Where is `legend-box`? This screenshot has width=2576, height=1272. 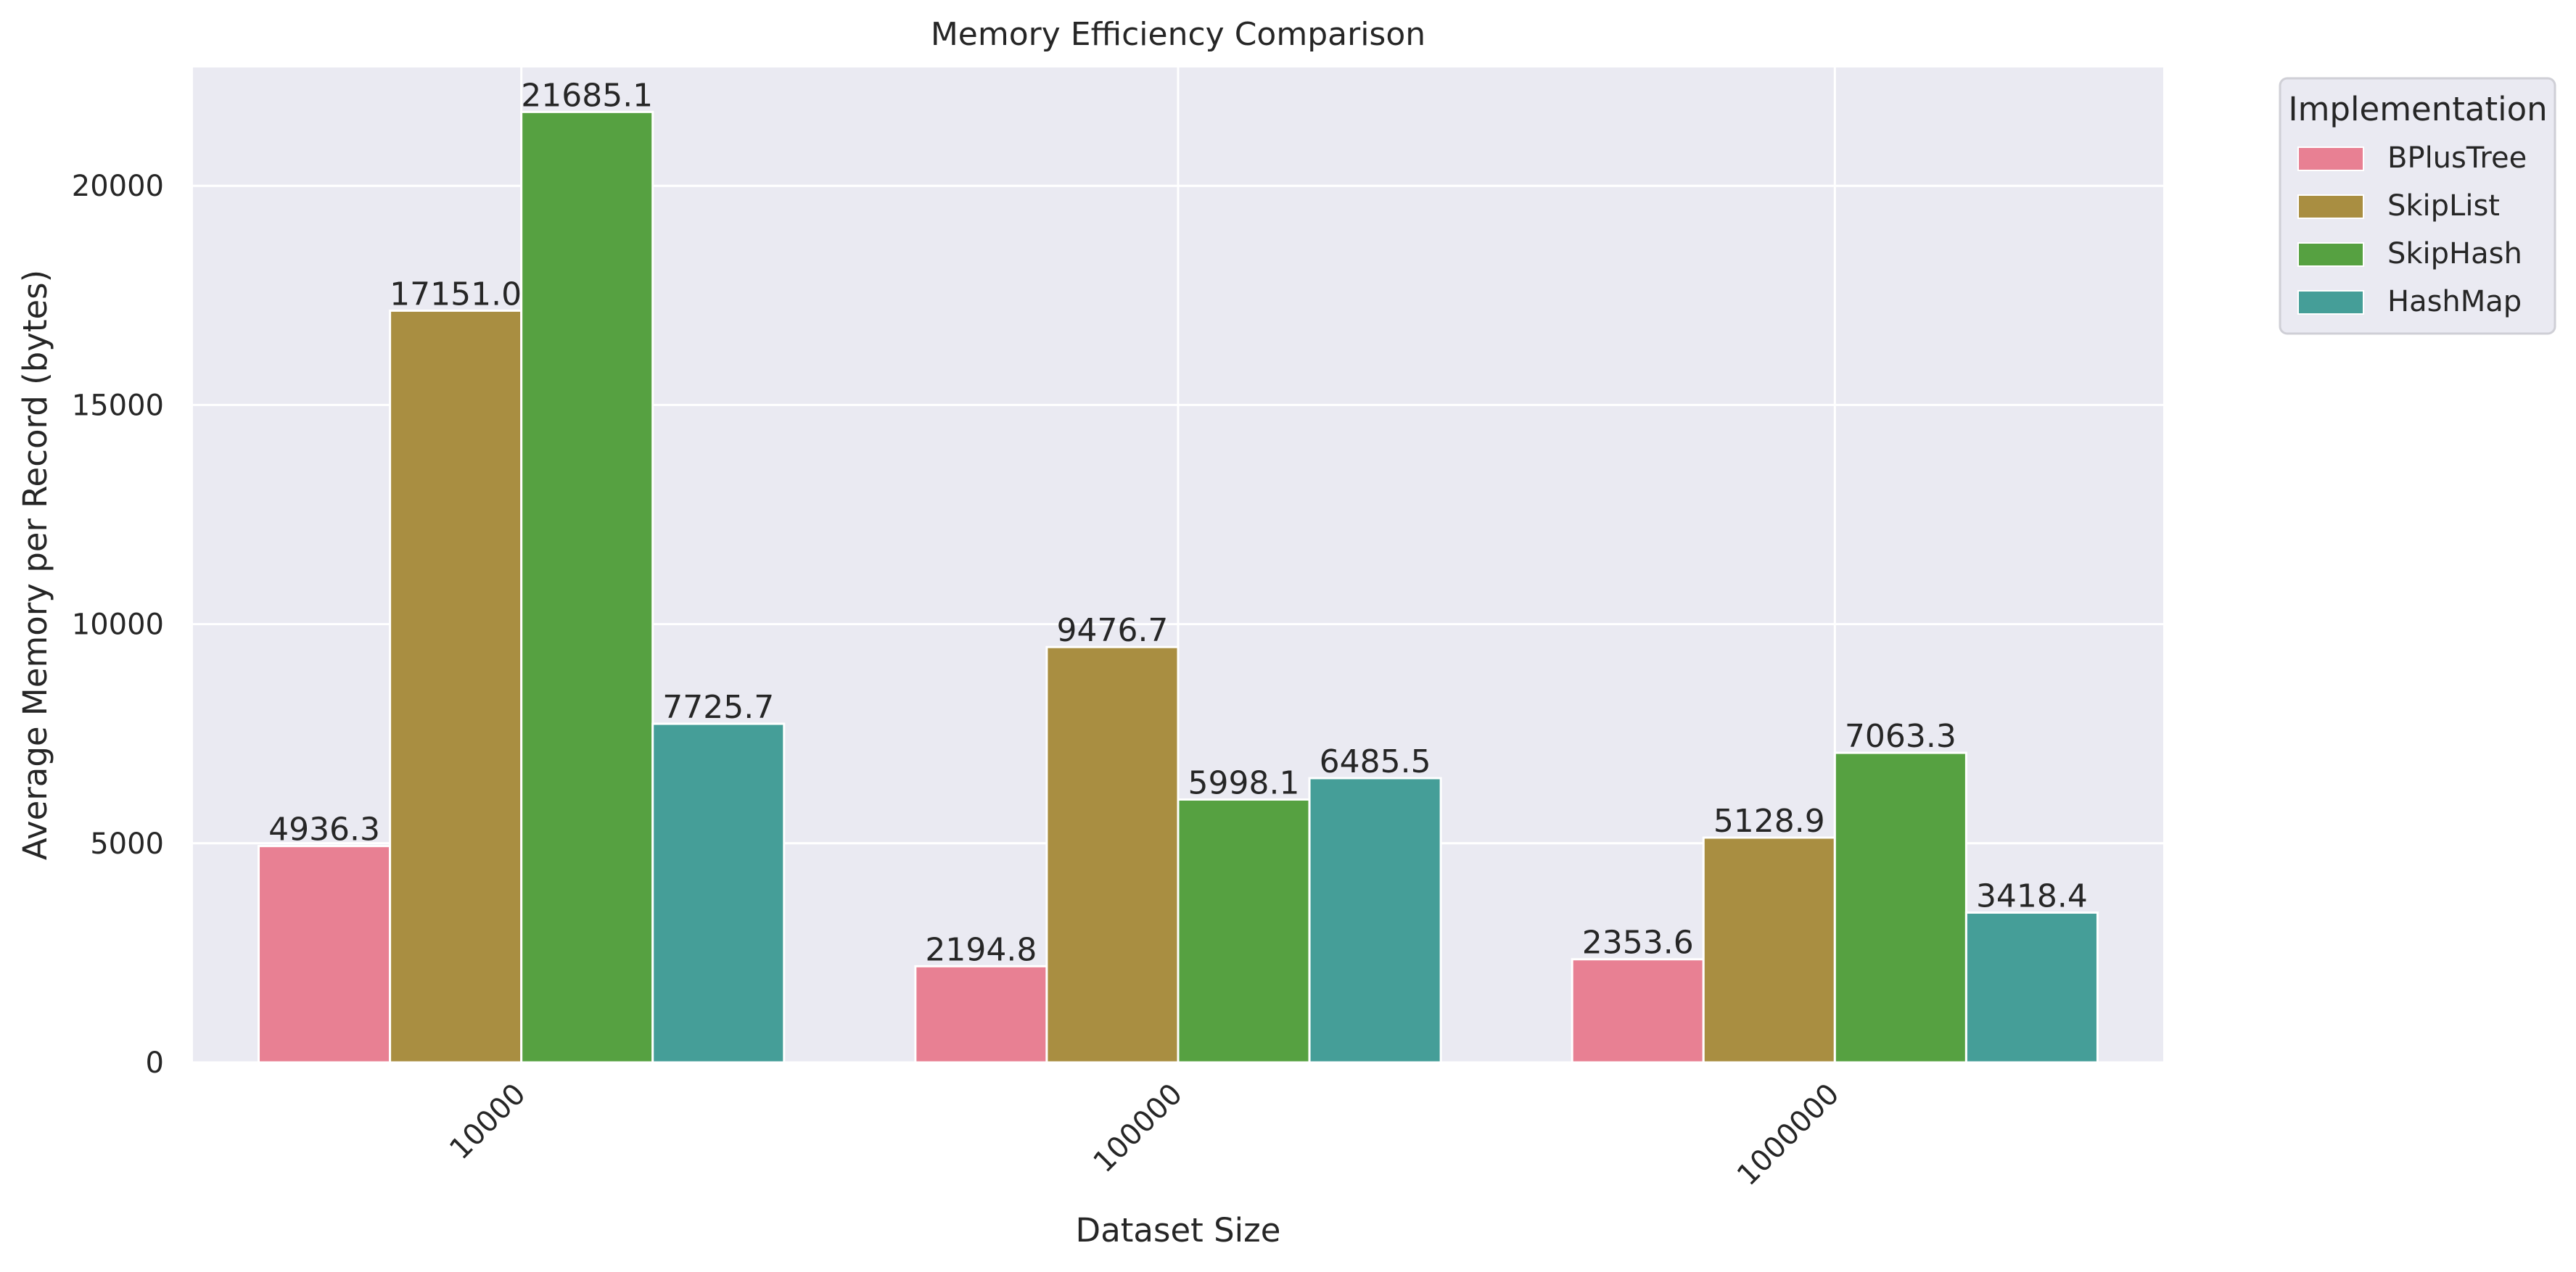 legend-box is located at coordinates (2417, 206).